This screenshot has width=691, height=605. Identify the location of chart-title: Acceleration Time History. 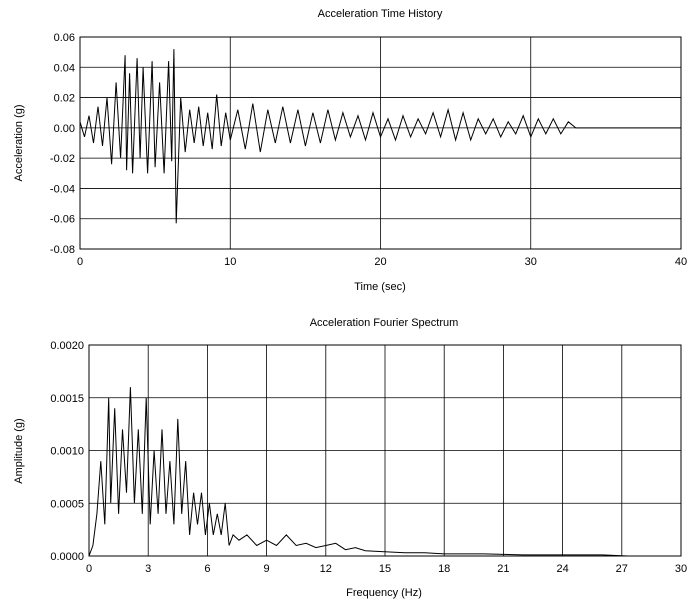
(380, 14).